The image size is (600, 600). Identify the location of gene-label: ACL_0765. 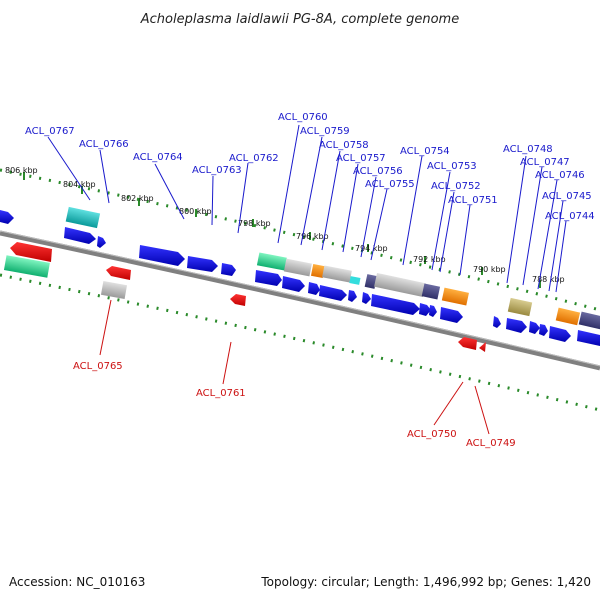
(98, 366).